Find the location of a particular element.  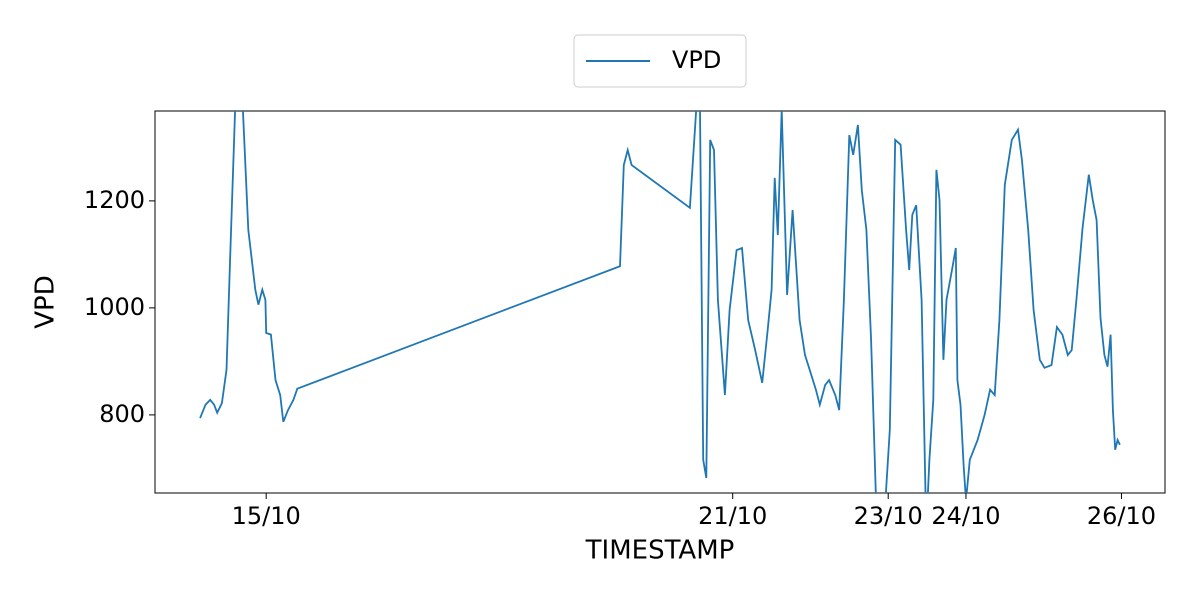

legend: VPD is located at coordinates (660, 61).